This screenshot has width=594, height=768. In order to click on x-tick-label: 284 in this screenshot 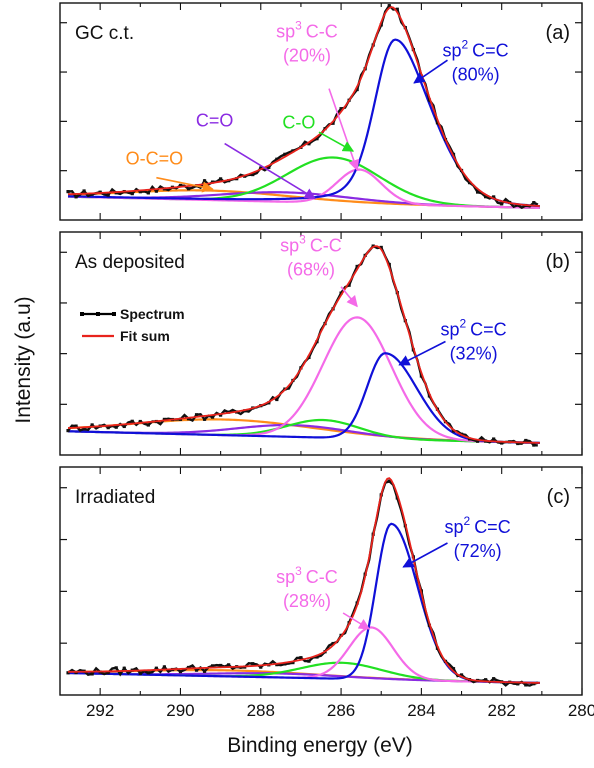, I will do `click(421, 710)`.